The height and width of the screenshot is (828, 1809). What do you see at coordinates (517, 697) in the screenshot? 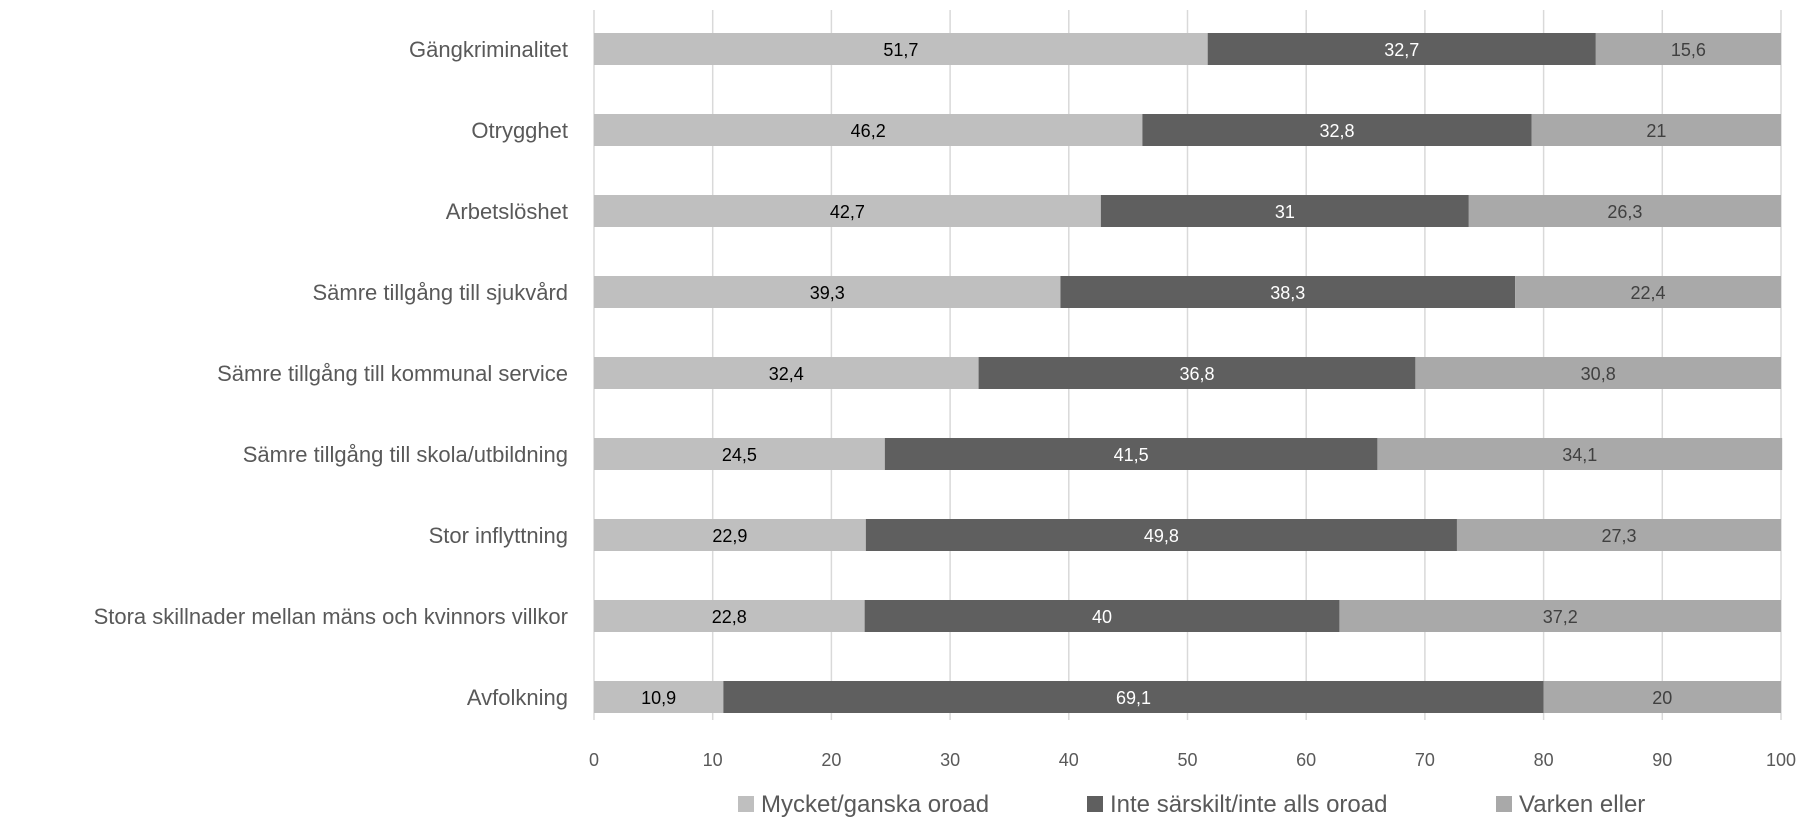
I see `category-label: Avfolkning` at bounding box center [517, 697].